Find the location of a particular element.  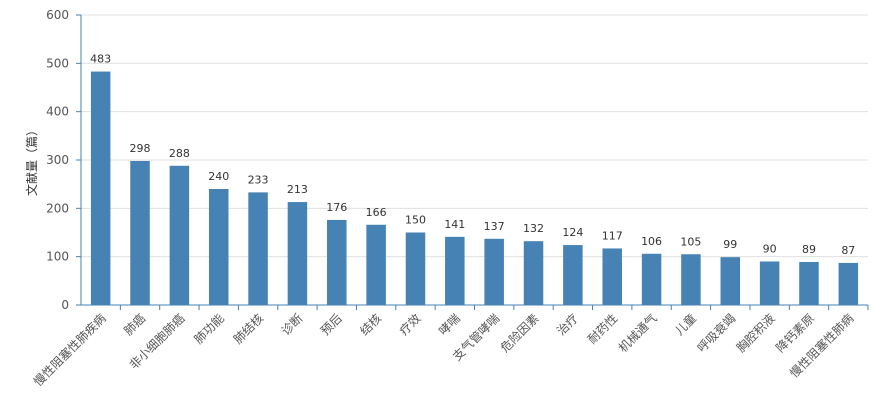

y-axis-title: 文献量（篇） is located at coordinates (31, 160).